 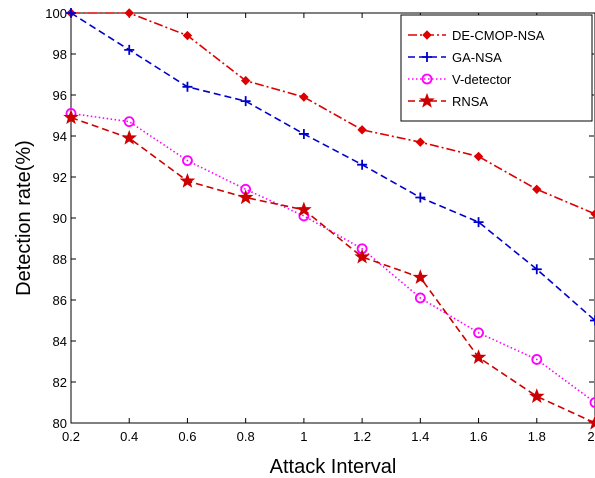 What do you see at coordinates (56, 13) in the screenshot?
I see `y-tick-label: 100` at bounding box center [56, 13].